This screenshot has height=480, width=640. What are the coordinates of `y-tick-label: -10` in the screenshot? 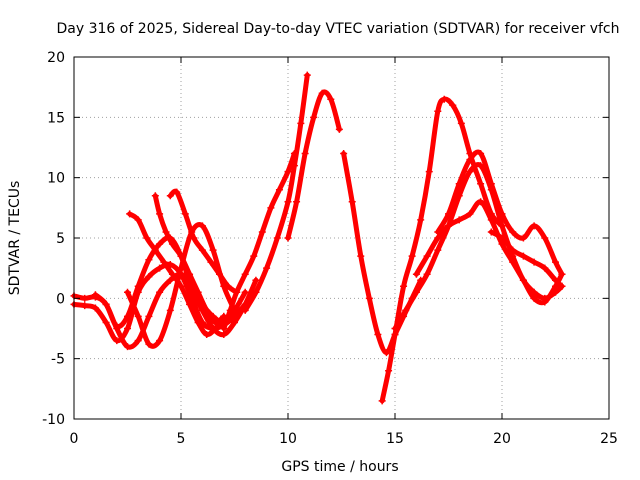 It's located at (53, 420).